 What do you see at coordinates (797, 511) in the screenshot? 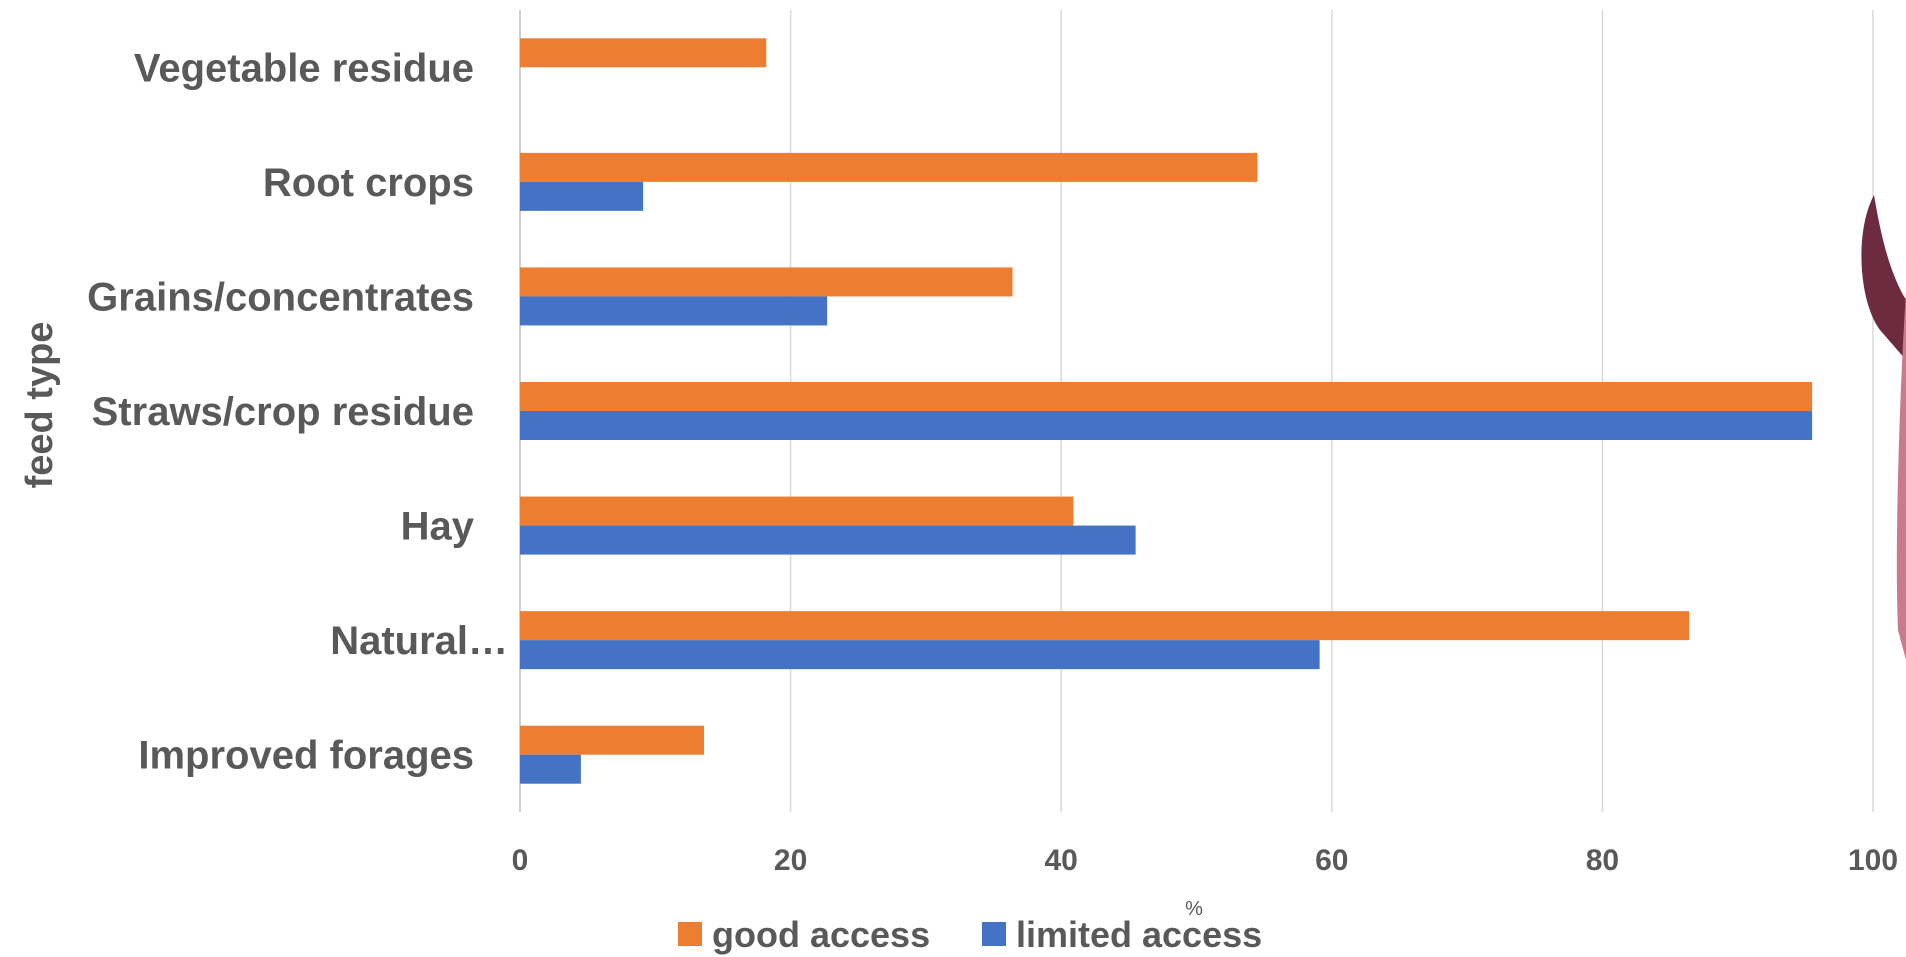
I see `bar-good-access-hay` at bounding box center [797, 511].